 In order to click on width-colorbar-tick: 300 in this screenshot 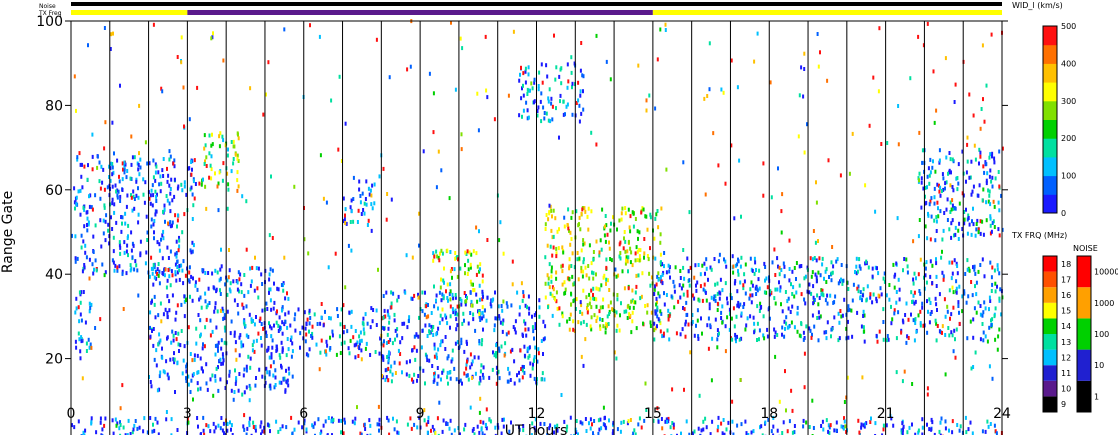, I will do `click(1068, 101)`.